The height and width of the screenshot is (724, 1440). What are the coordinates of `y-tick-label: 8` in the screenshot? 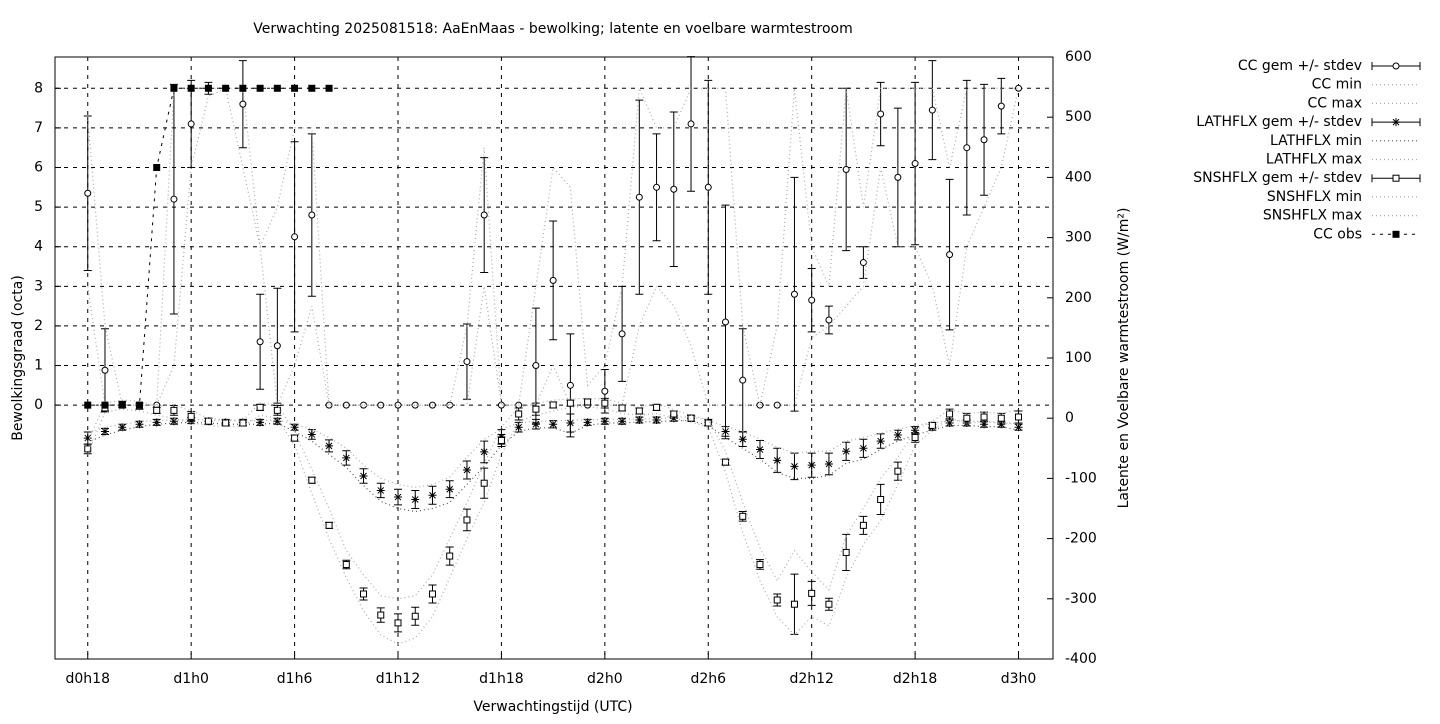 It's located at (38, 88).